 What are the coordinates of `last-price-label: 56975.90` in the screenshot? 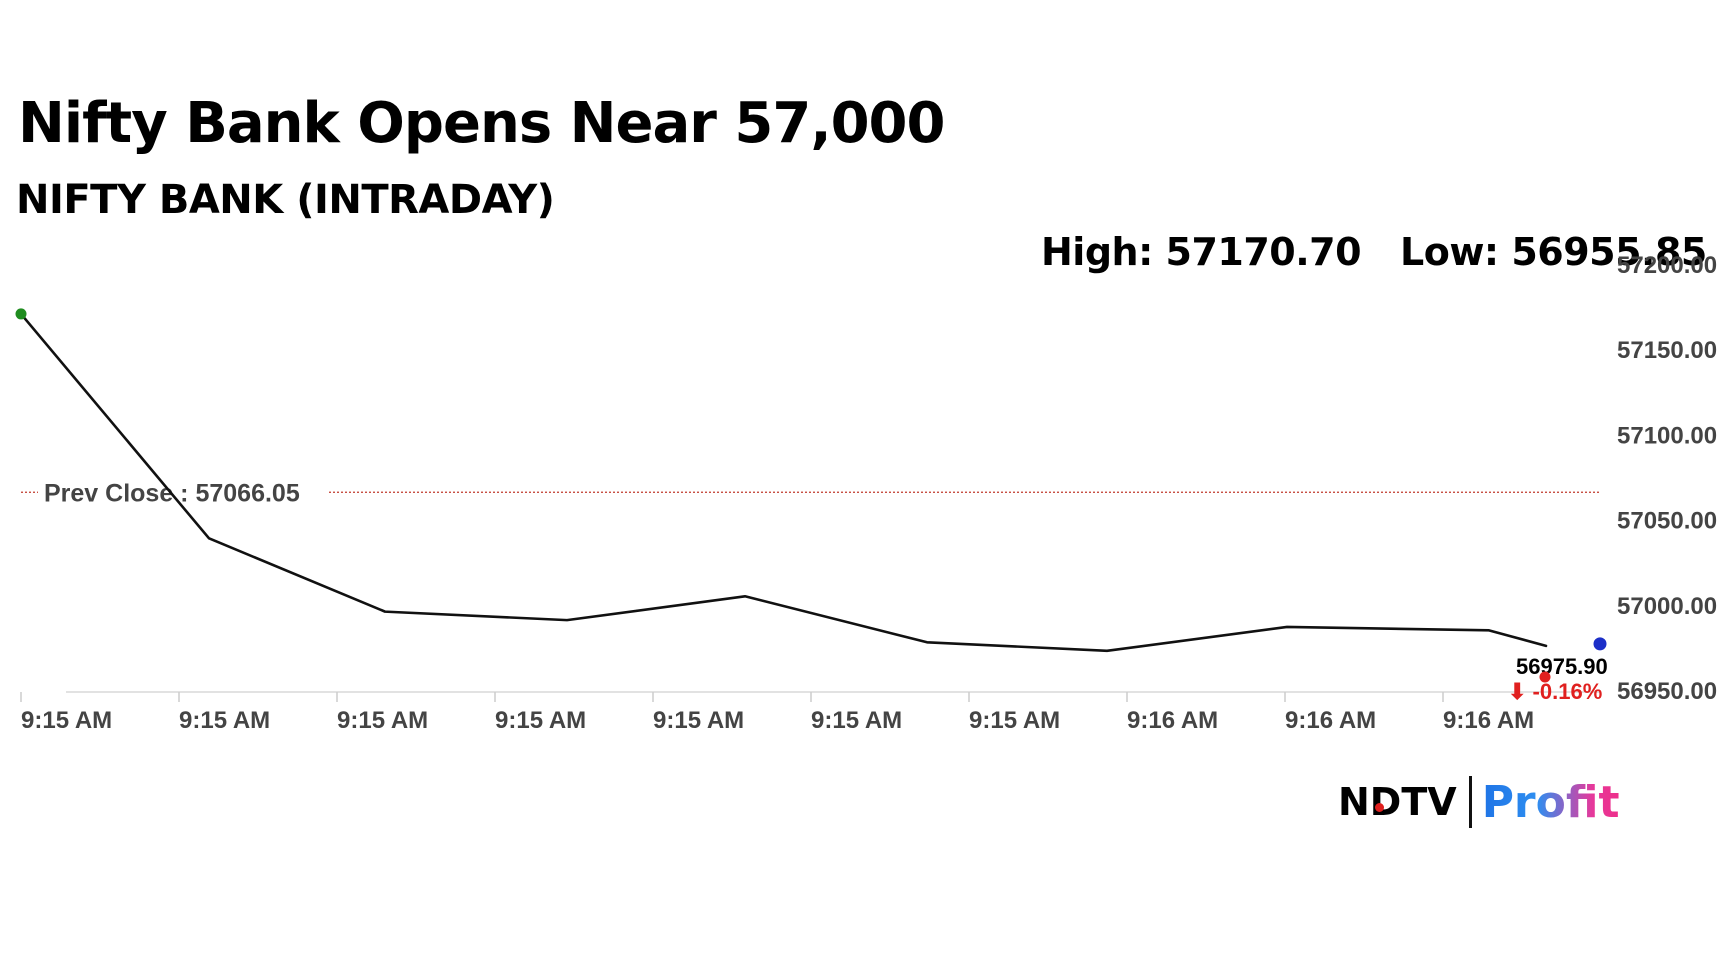 It's located at (1562, 666).